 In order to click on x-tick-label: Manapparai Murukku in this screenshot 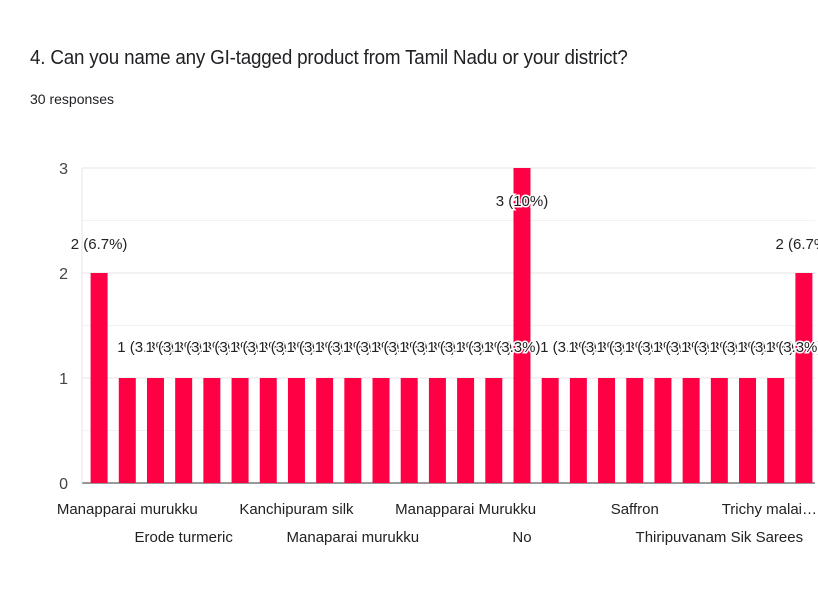, I will do `click(465, 509)`.